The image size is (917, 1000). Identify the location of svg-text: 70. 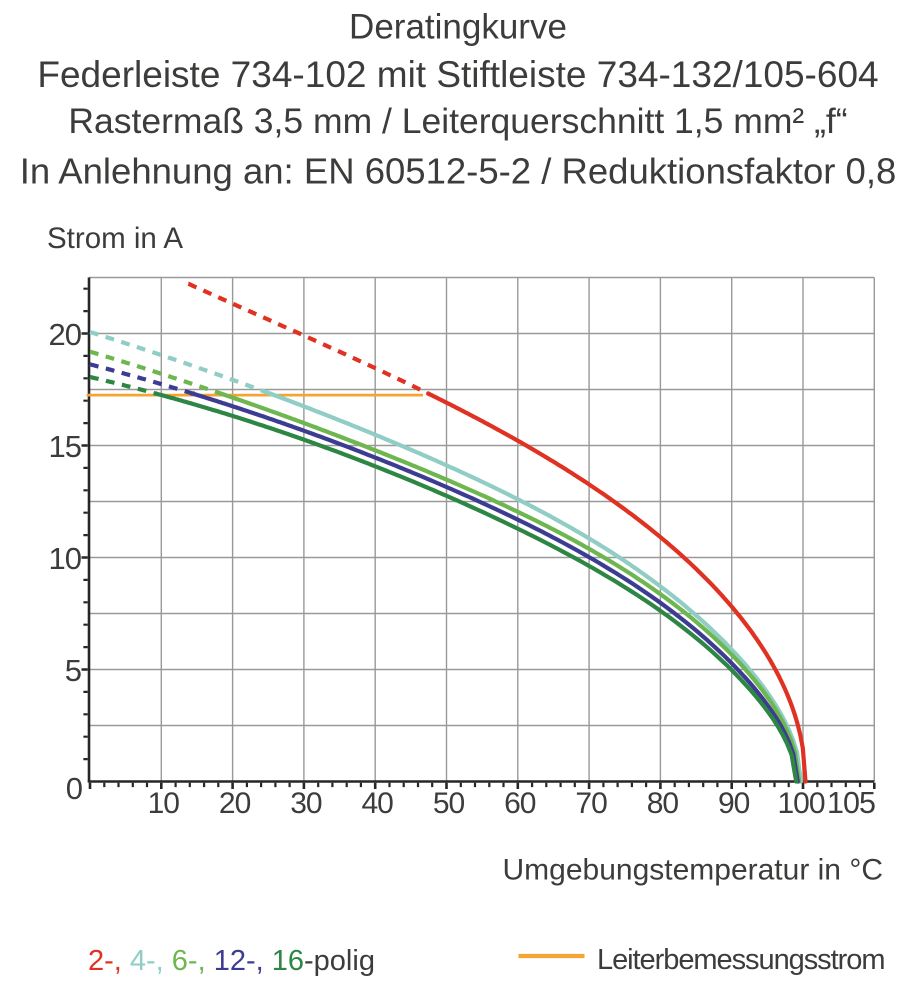
(591, 803).